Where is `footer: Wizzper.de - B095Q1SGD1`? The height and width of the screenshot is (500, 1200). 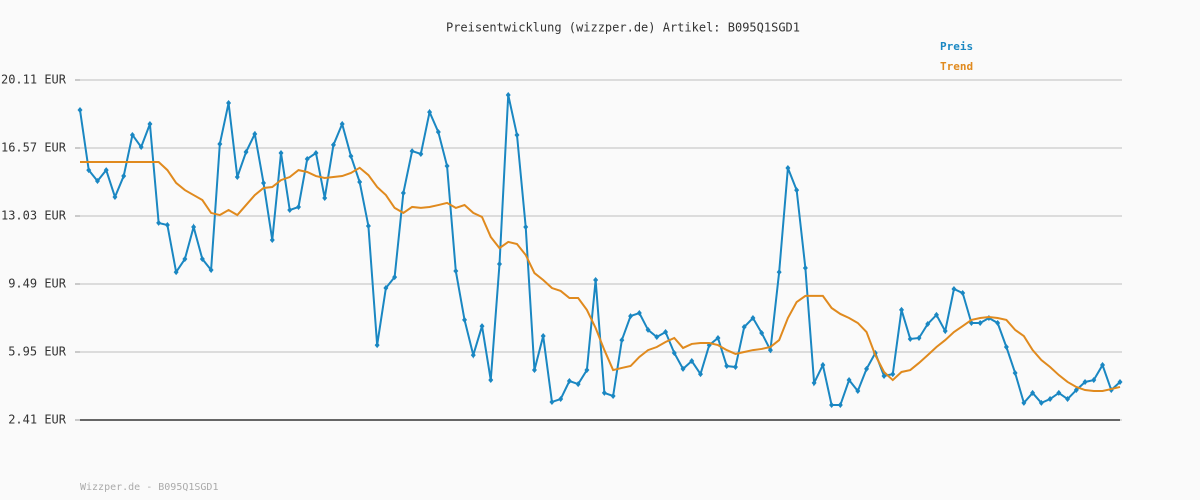 footer: Wizzper.de - B095Q1SGD1 is located at coordinates (149, 487).